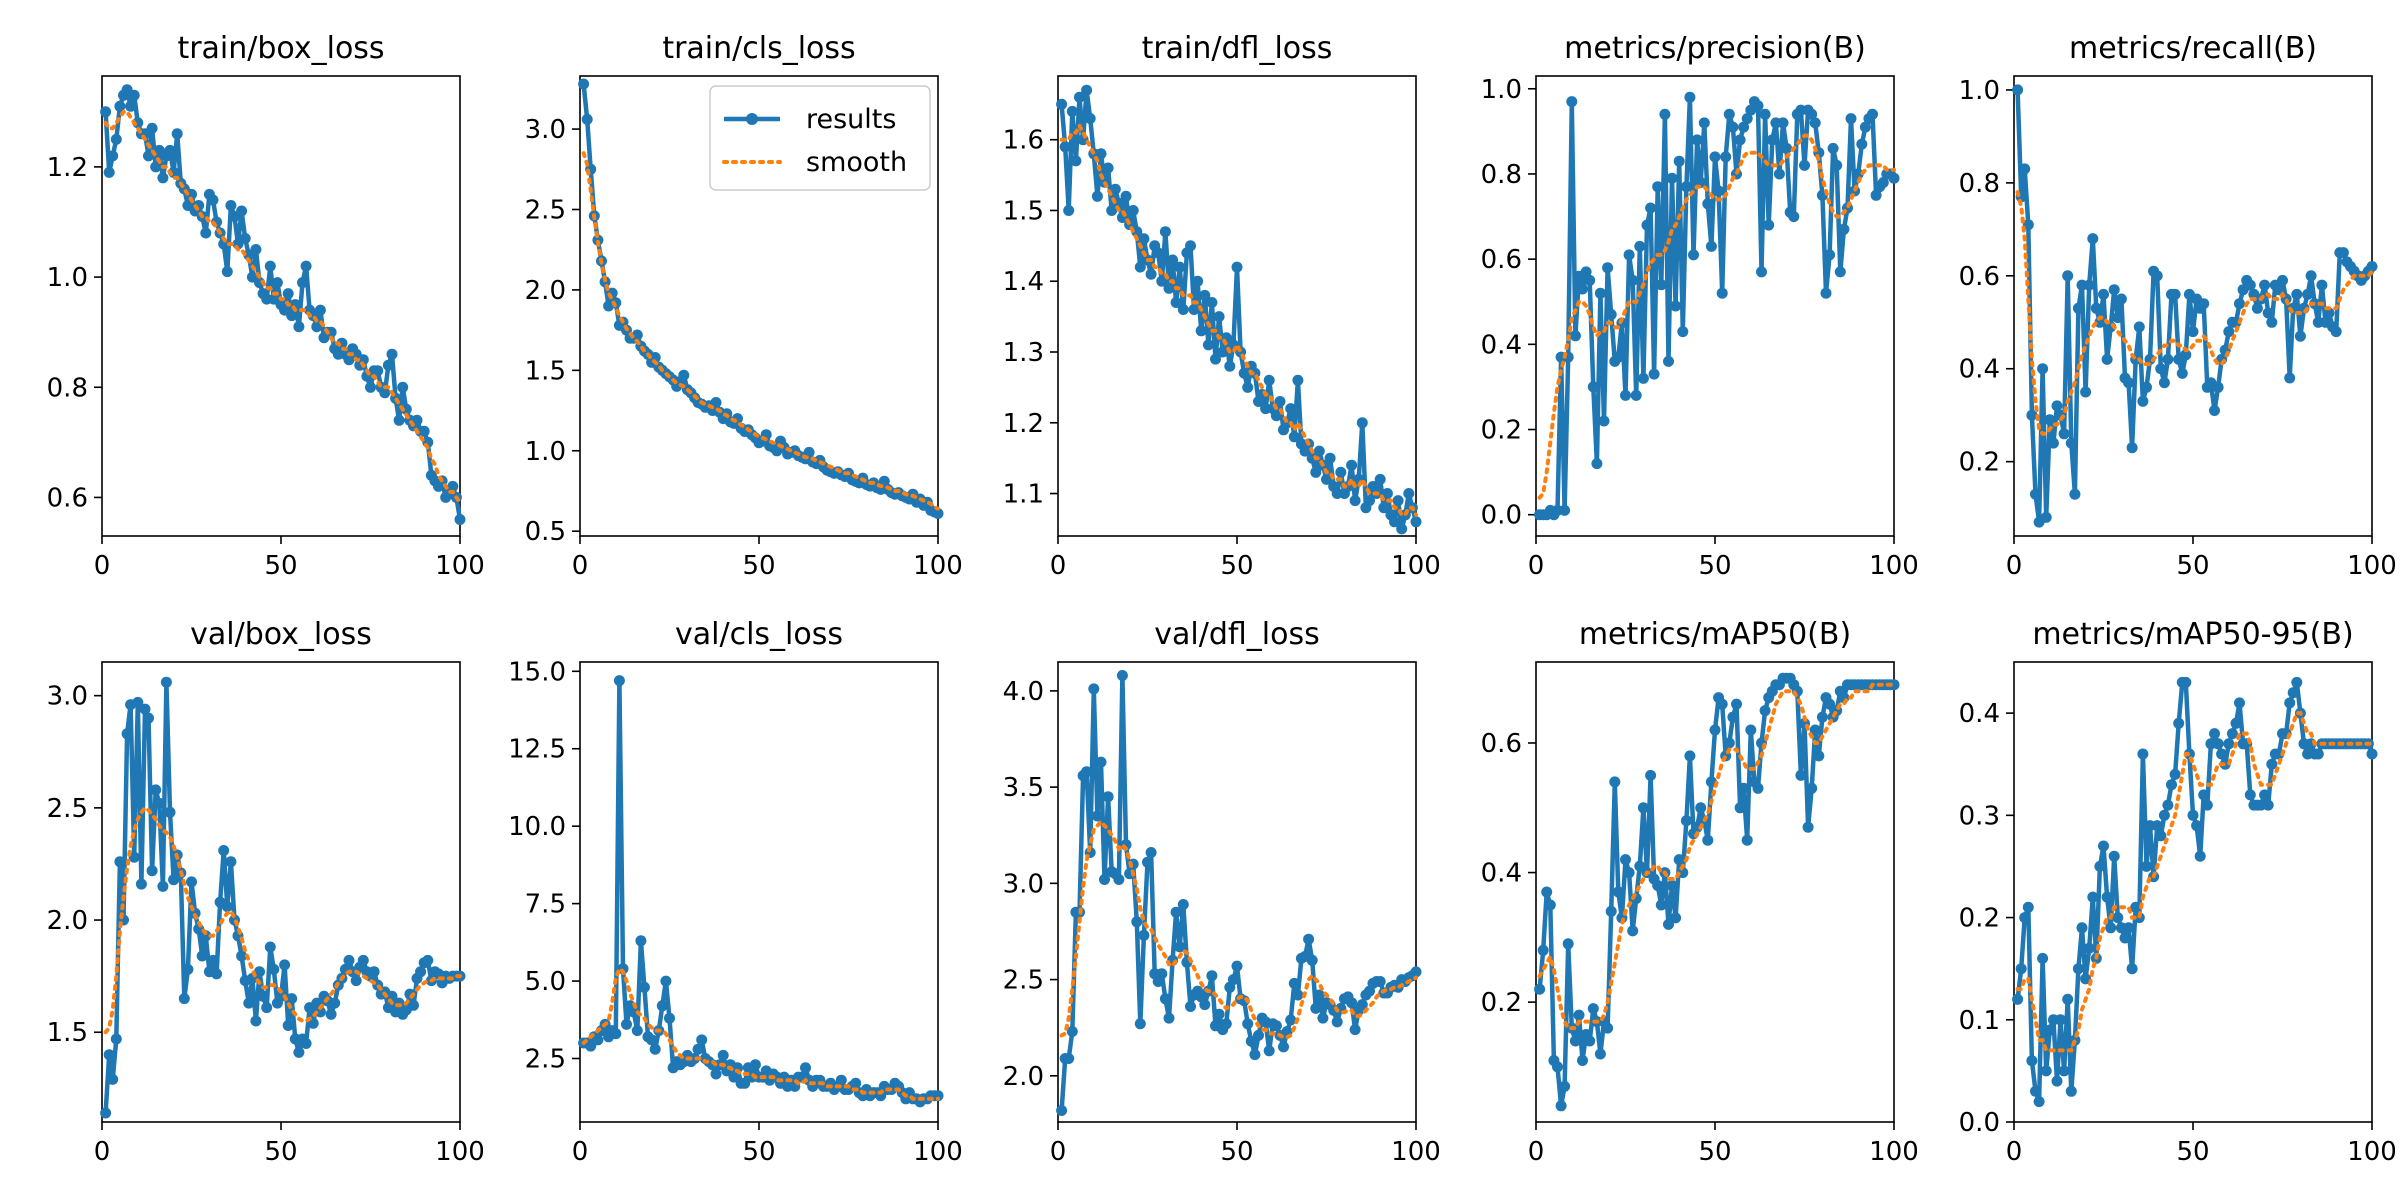 The image size is (2400, 1200). Describe the element at coordinates (1501, 345) in the screenshot. I see `y-tick-label: 0.4` at that location.